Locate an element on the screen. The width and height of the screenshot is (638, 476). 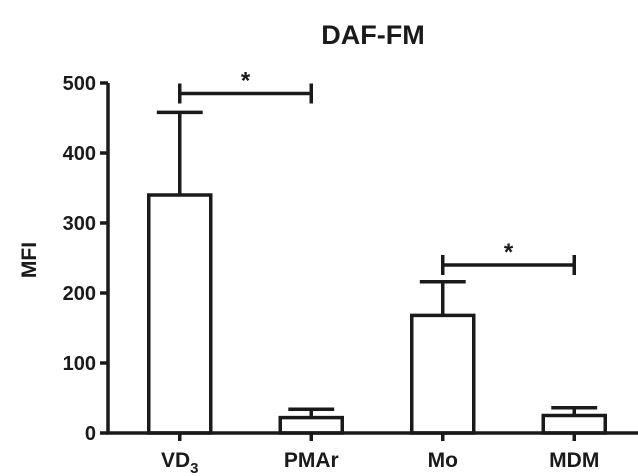
y-tick-label-4: 400 is located at coordinates (79, 154).